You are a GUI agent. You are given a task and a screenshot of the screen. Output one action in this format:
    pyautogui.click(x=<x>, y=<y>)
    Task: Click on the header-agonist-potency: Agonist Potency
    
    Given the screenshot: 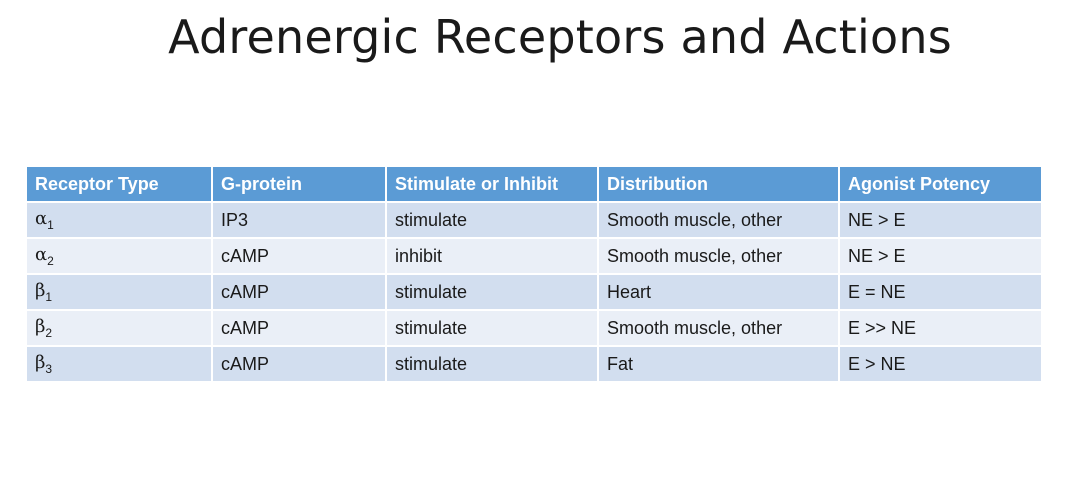 What is the action you would take?
    pyautogui.click(x=940, y=185)
    